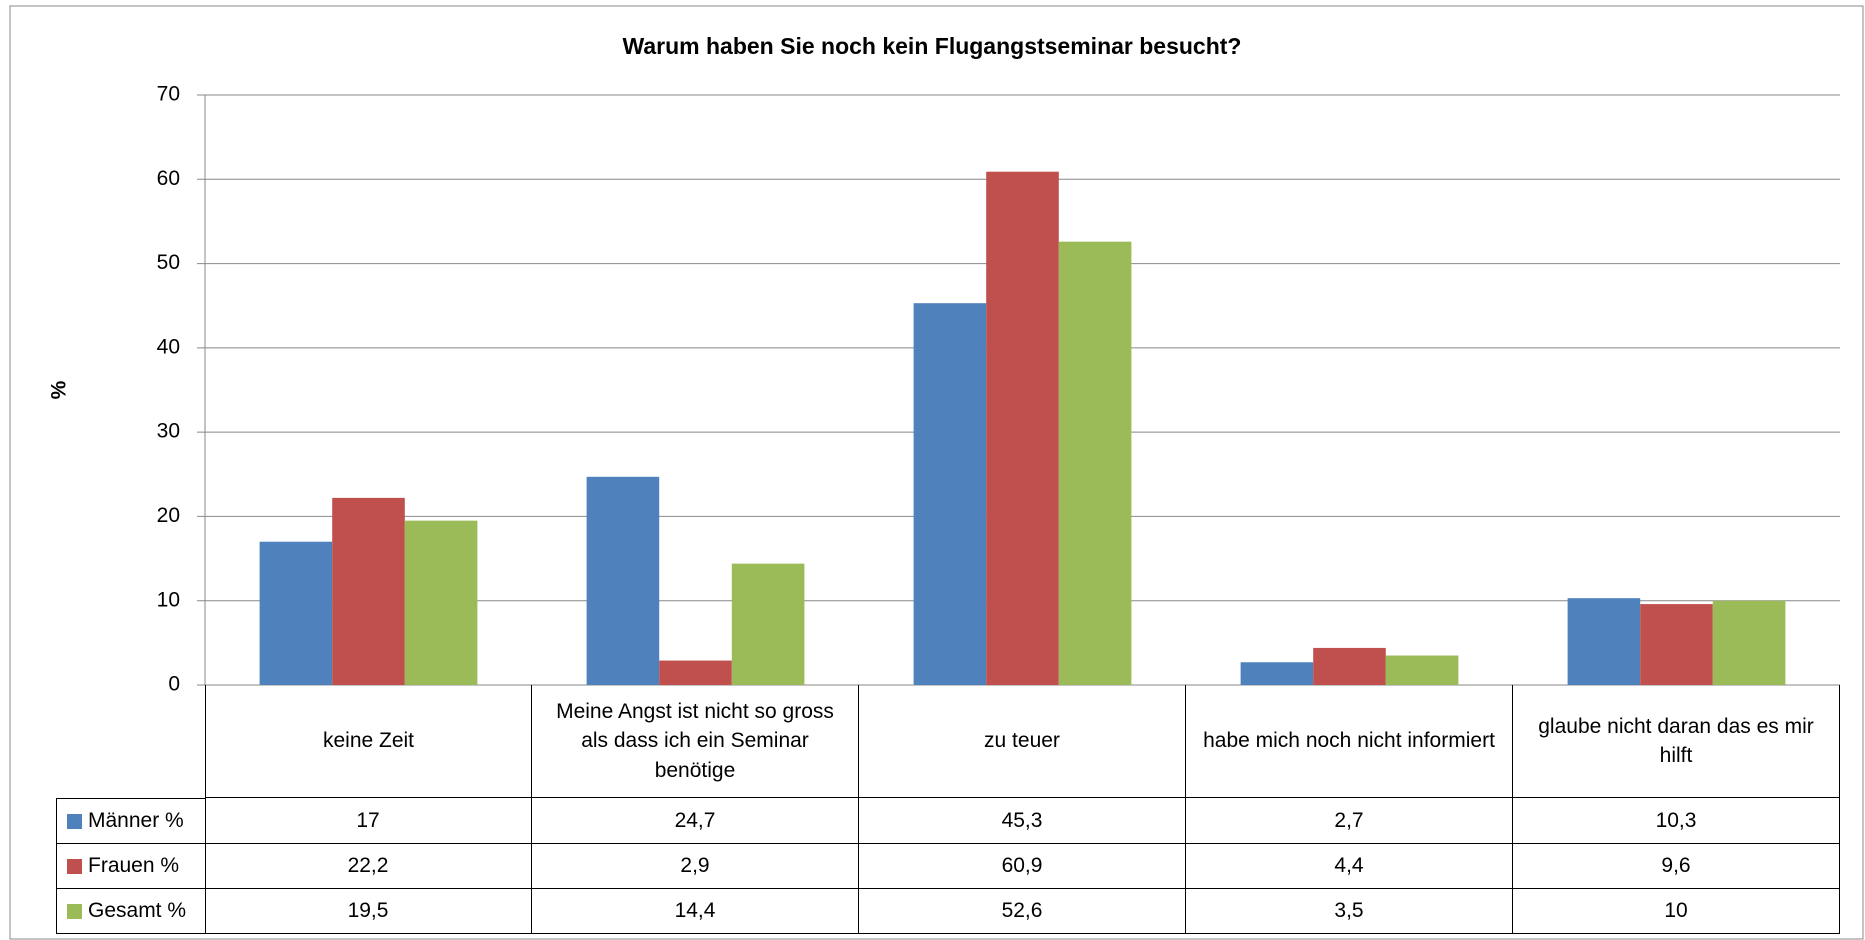 This screenshot has width=1865, height=940. Describe the element at coordinates (1022, 911) in the screenshot. I see `data-value: 52,6` at that location.